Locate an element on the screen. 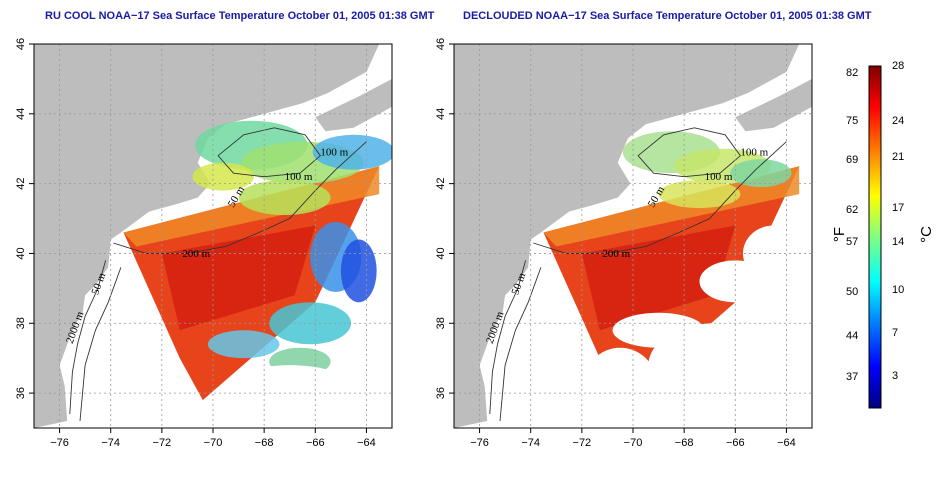 The width and height of the screenshot is (950, 480). colorbar-c-tick: 24 is located at coordinates (898, 120).